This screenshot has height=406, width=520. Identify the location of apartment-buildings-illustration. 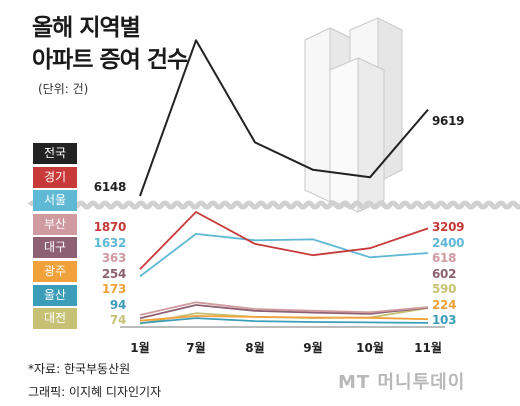
(353, 115).